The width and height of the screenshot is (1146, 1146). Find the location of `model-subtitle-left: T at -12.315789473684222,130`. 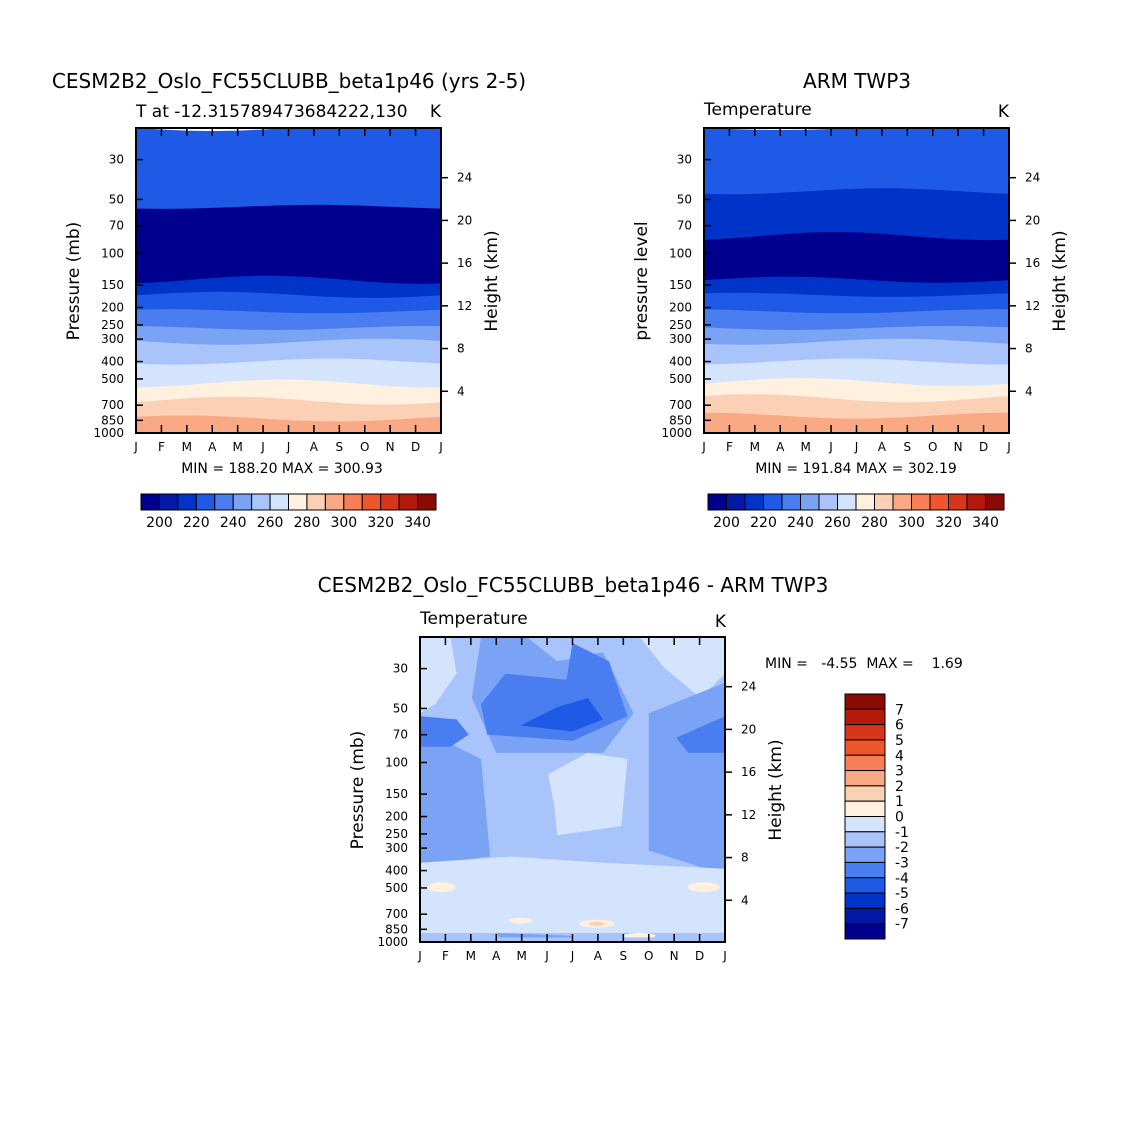

model-subtitle-left: T at -12.315789473684222,130 is located at coordinates (271, 112).